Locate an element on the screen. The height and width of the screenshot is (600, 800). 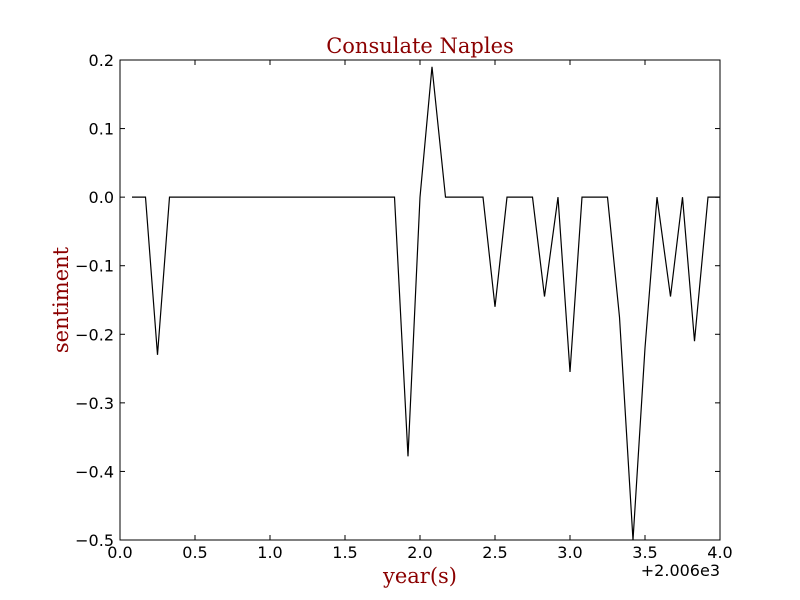
y-tick-label: −0.3 is located at coordinates (94, 403).